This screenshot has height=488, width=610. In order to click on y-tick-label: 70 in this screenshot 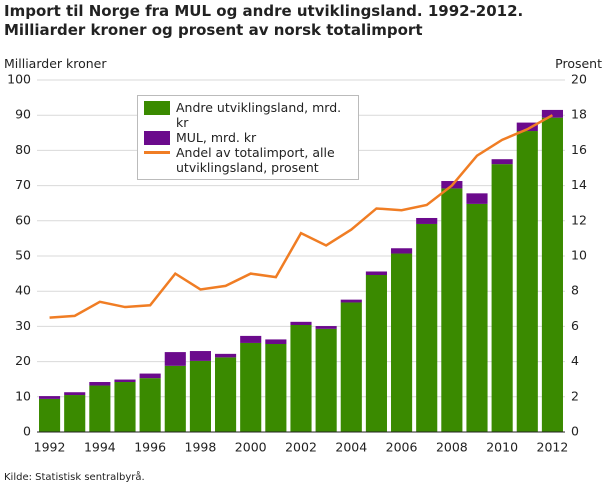, I will do `click(23, 184)`.